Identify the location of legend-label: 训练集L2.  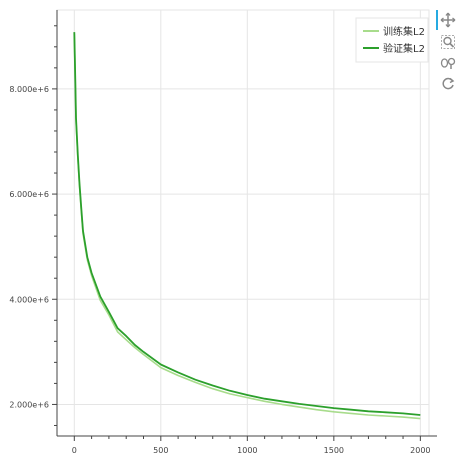
(404, 31).